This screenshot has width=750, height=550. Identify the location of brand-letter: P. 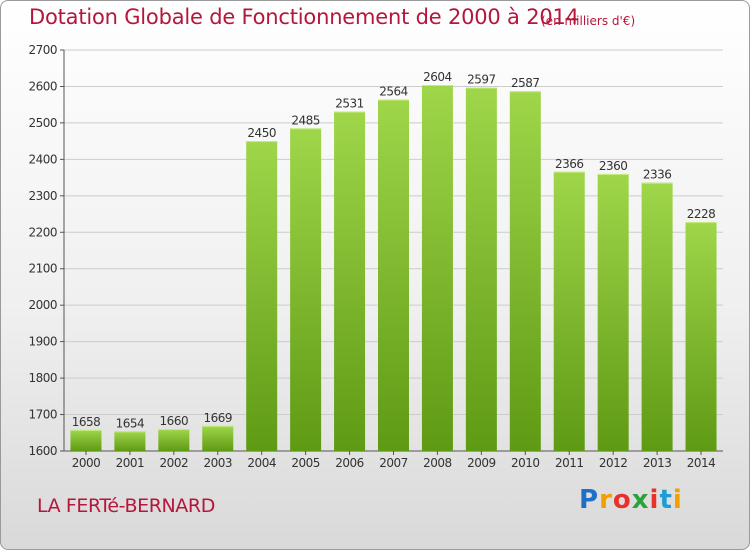
(589, 500).